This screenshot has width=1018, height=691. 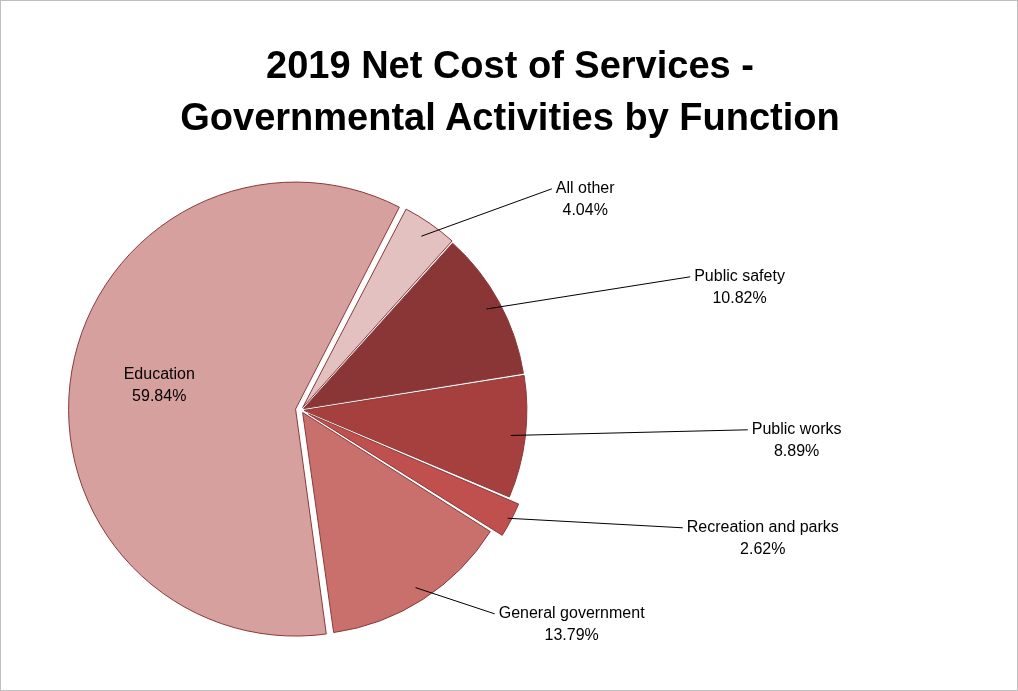 I want to click on slice-label: Education, so click(x=159, y=374).